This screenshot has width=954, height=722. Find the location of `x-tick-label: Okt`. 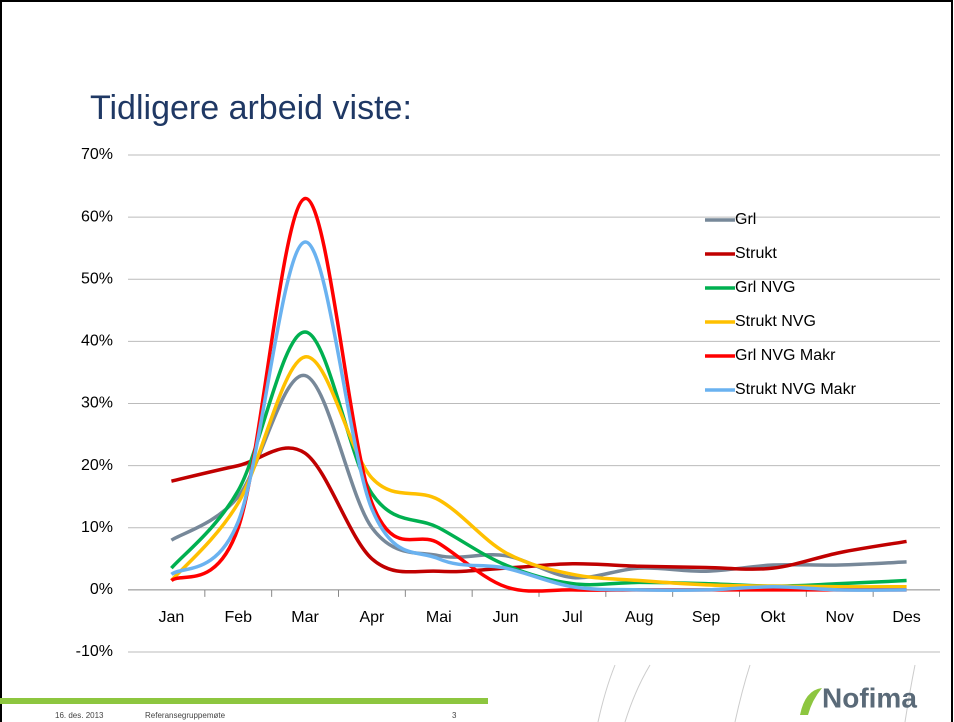

x-tick-label: Okt is located at coordinates (772, 617).